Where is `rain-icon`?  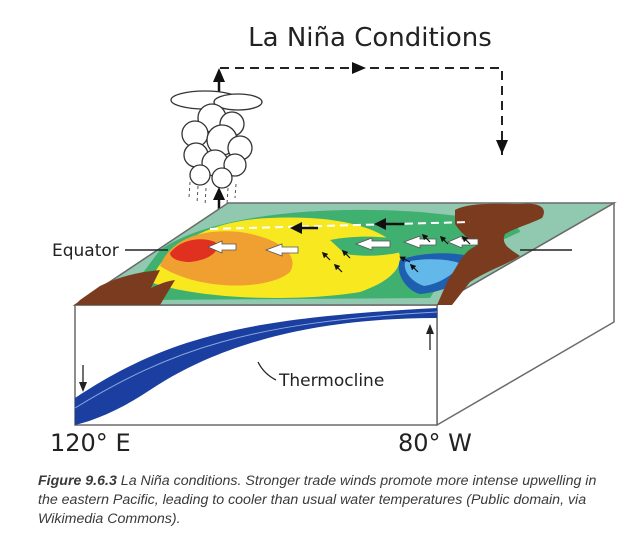 rain-icon is located at coordinates (212, 194).